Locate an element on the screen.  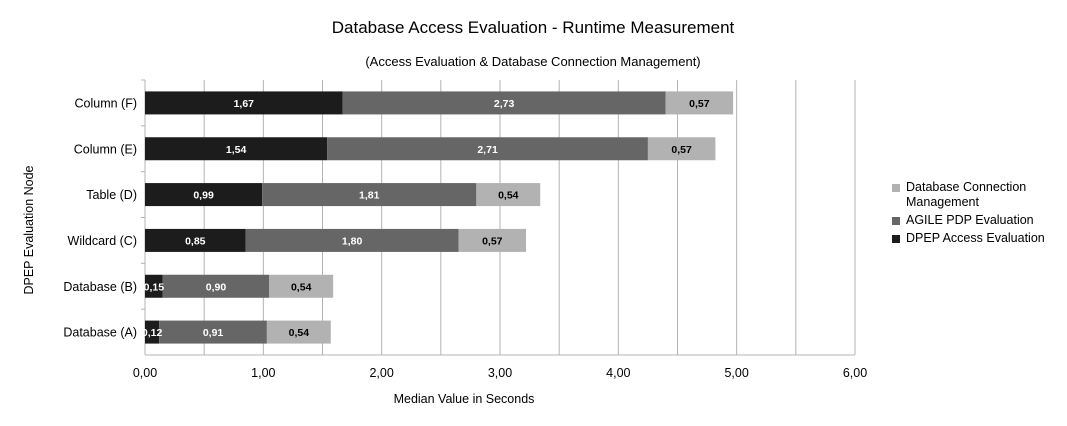
x-tick-label: 1,00 is located at coordinates (263, 373).